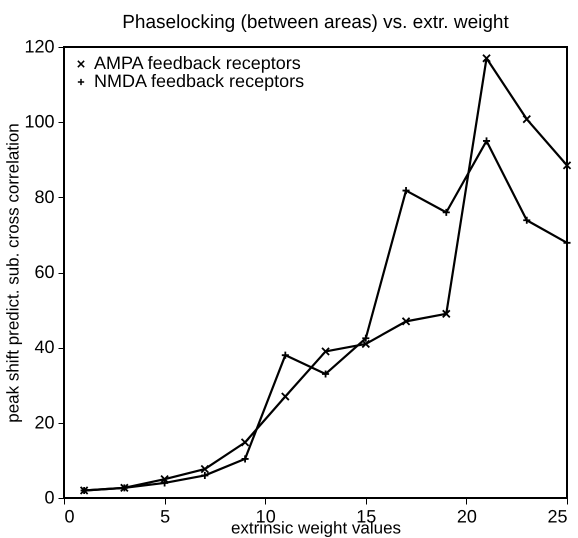 The width and height of the screenshot is (578, 538). Describe the element at coordinates (69, 516) in the screenshot. I see `x-tick-label: 0` at that location.